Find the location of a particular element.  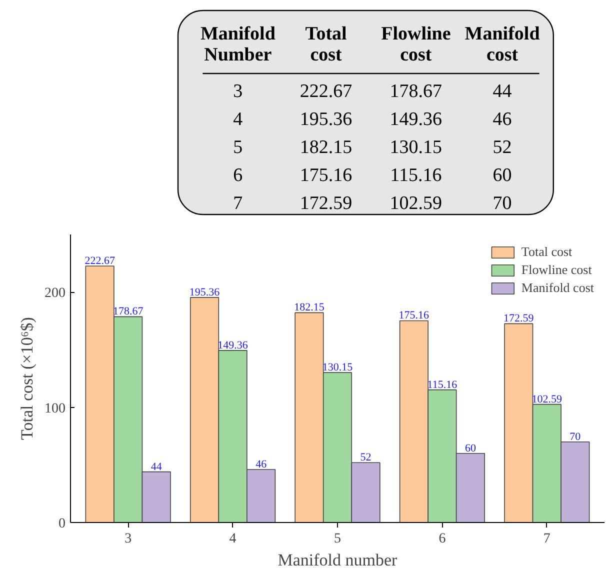

data-label: 222.67 is located at coordinates (100, 260).